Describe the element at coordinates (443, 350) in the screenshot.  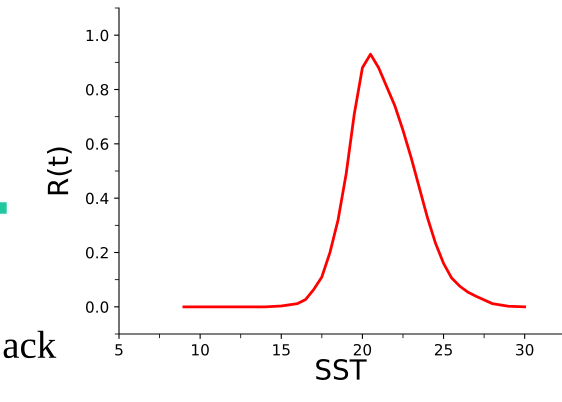
I see `x-tick-label: 25` at that location.